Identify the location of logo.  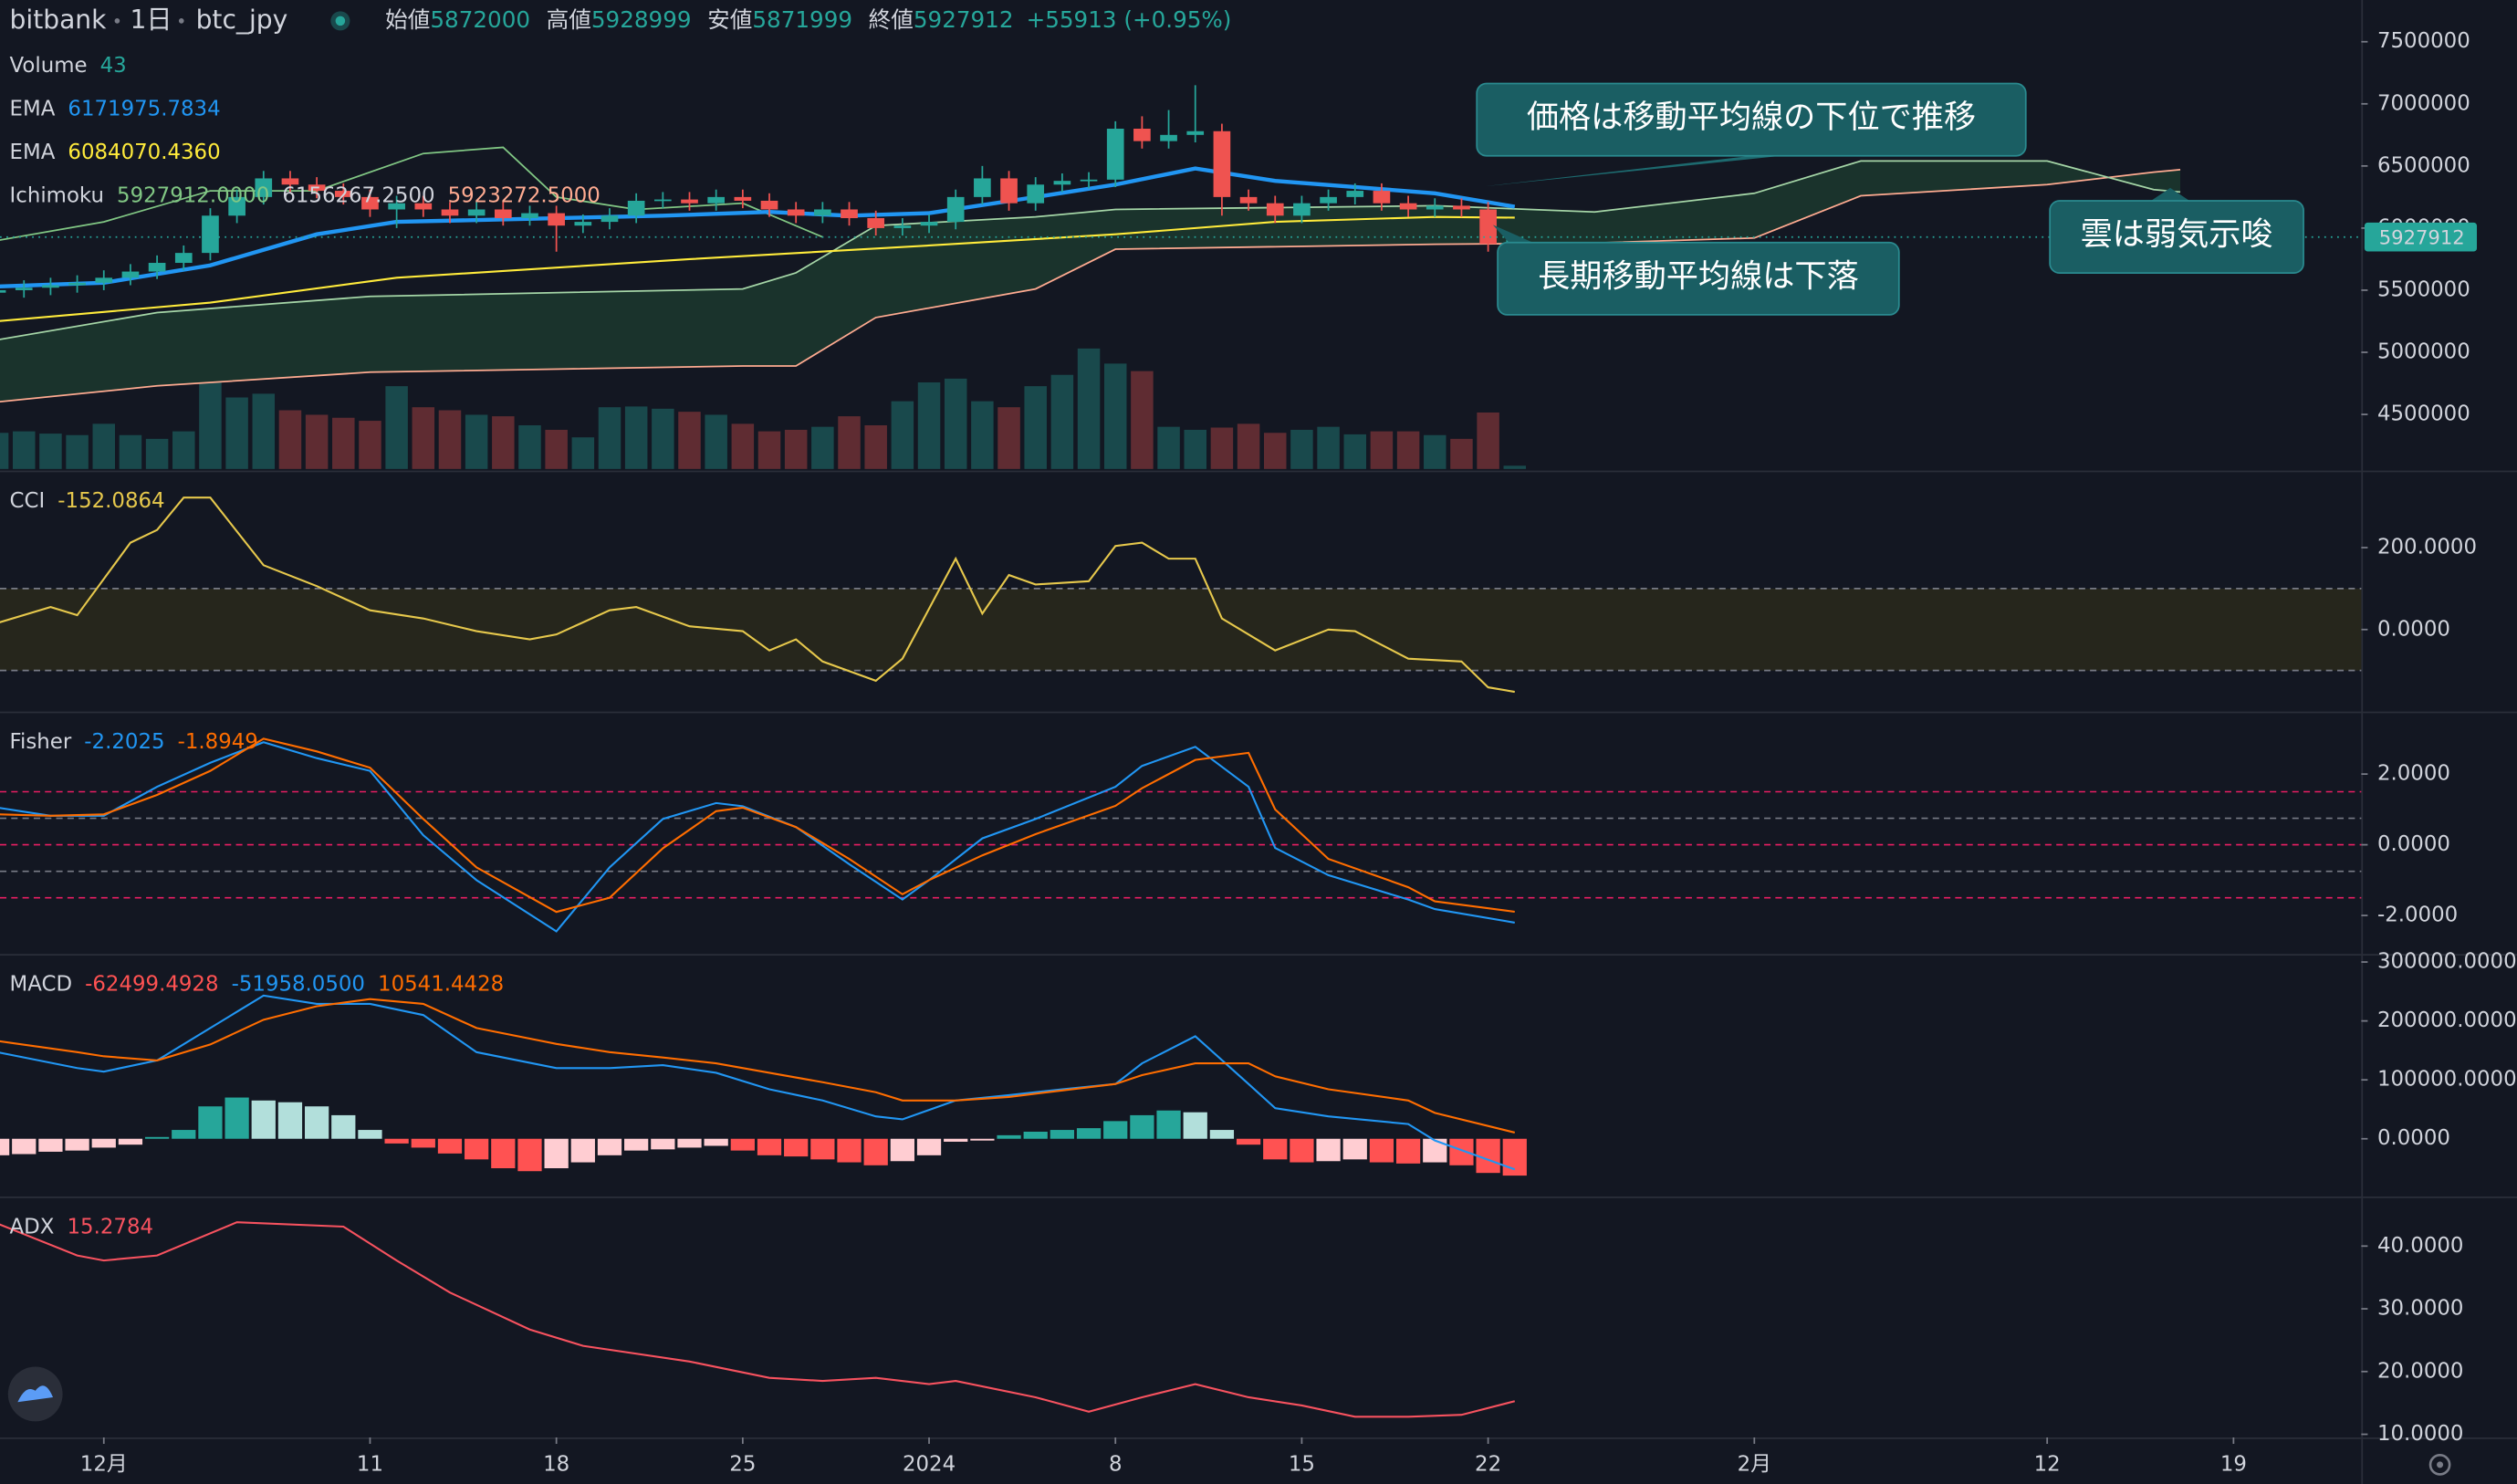
(35, 1394).